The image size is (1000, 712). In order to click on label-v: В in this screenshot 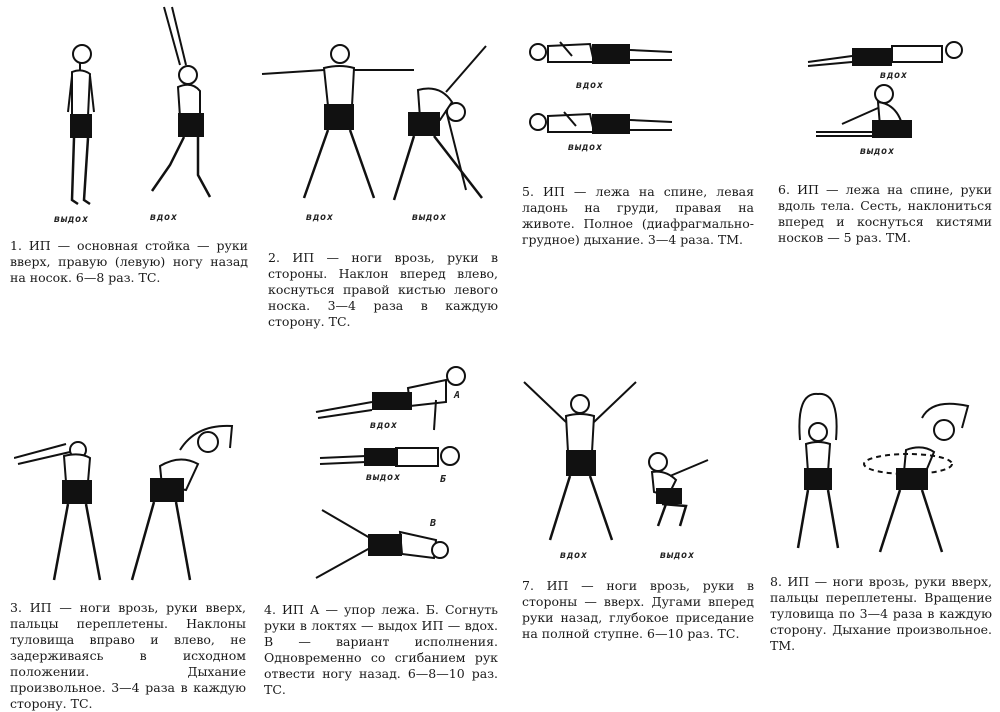, I will do `click(434, 523)`.